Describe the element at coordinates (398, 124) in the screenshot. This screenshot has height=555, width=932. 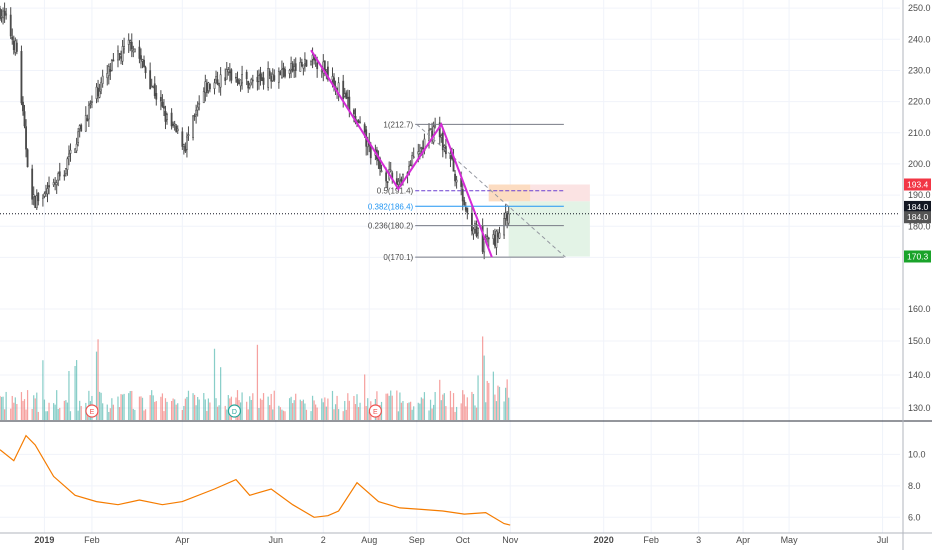
I see `fib-level-label: 1(212.7)` at that location.